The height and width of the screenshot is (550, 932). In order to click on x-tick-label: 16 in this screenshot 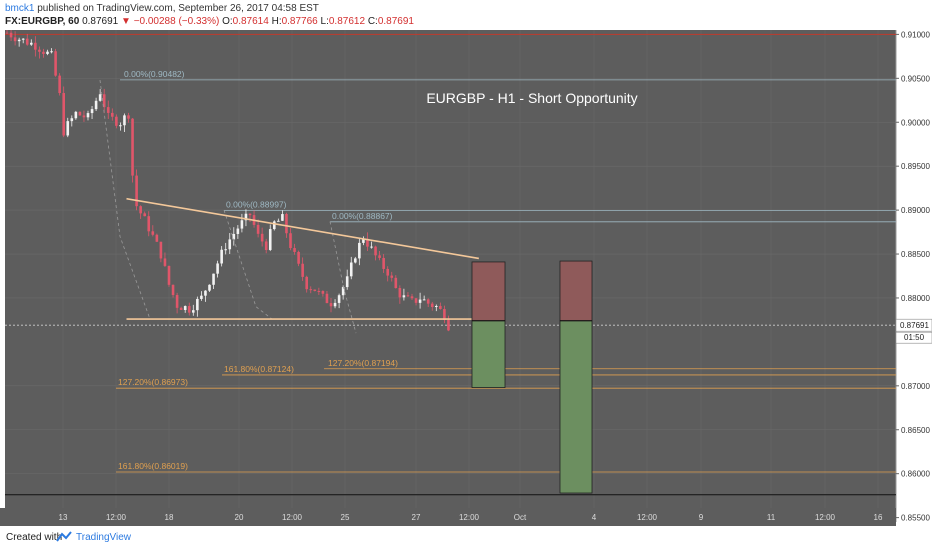, I will do `click(878, 517)`.